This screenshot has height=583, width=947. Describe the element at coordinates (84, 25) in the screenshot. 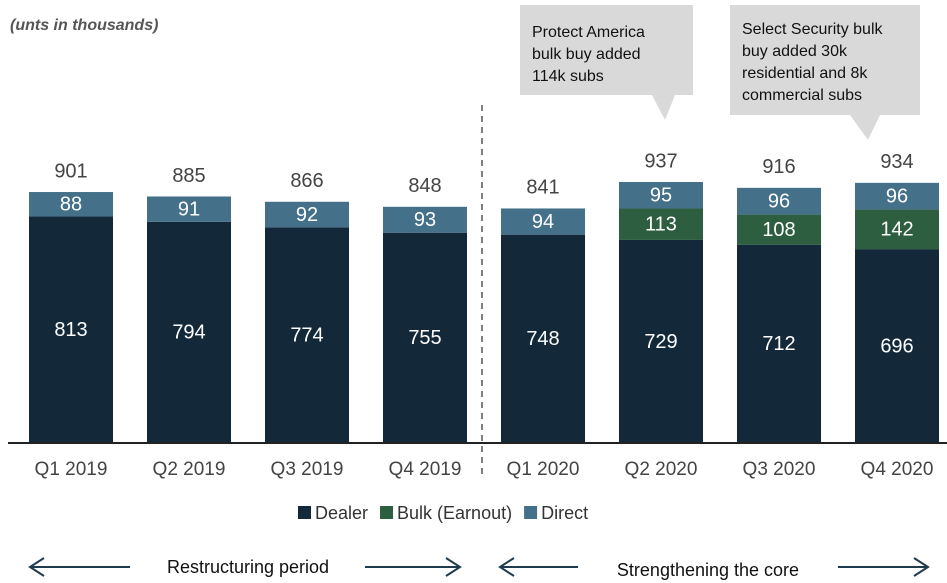

I see `subtitle: (unts in thousands)` at that location.